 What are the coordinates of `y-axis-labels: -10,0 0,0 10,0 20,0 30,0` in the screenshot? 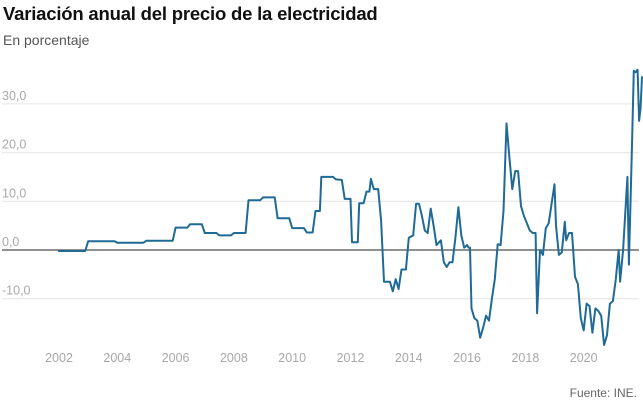 It's located at (16, 193).